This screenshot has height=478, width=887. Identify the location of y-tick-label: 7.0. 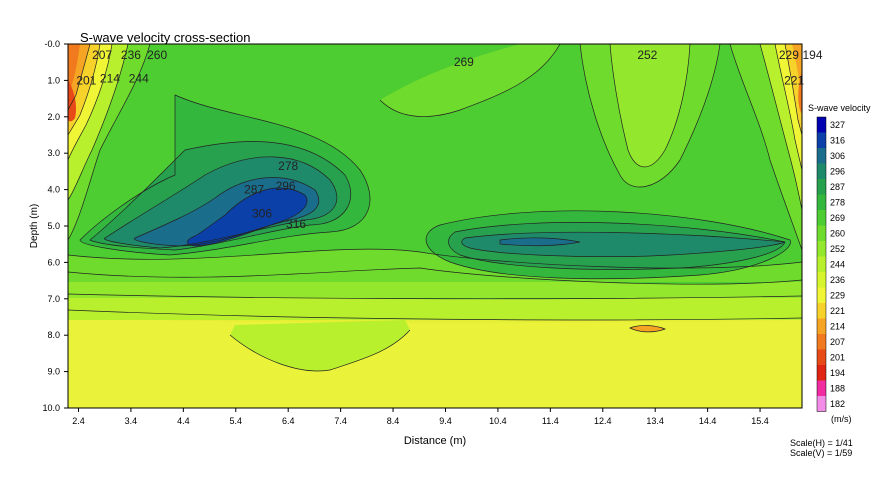
(53, 299).